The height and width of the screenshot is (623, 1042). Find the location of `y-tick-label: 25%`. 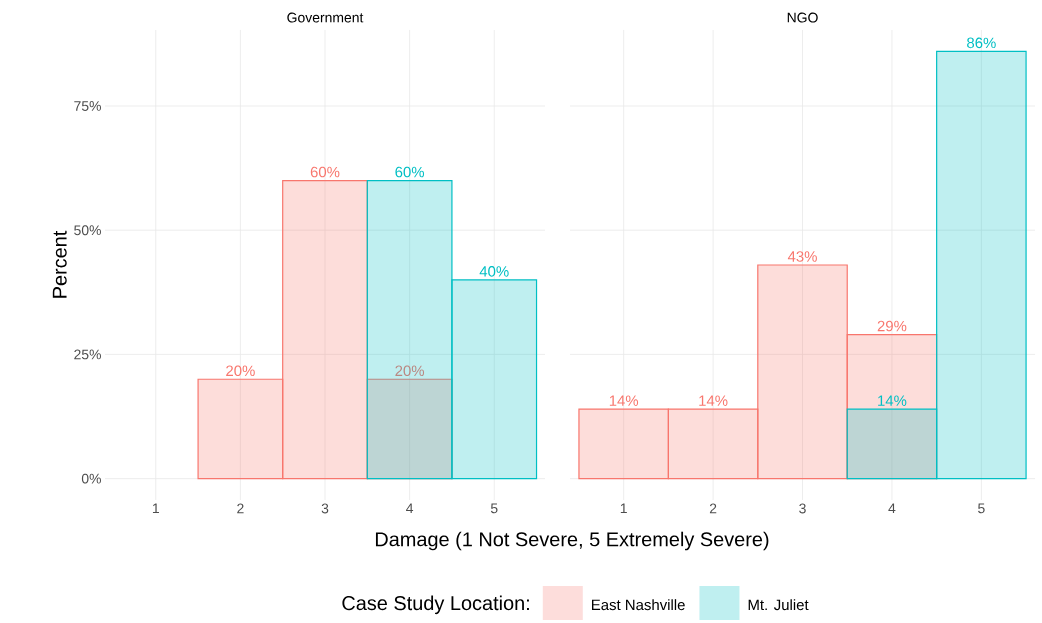

y-tick-label: 25% is located at coordinates (87, 354).